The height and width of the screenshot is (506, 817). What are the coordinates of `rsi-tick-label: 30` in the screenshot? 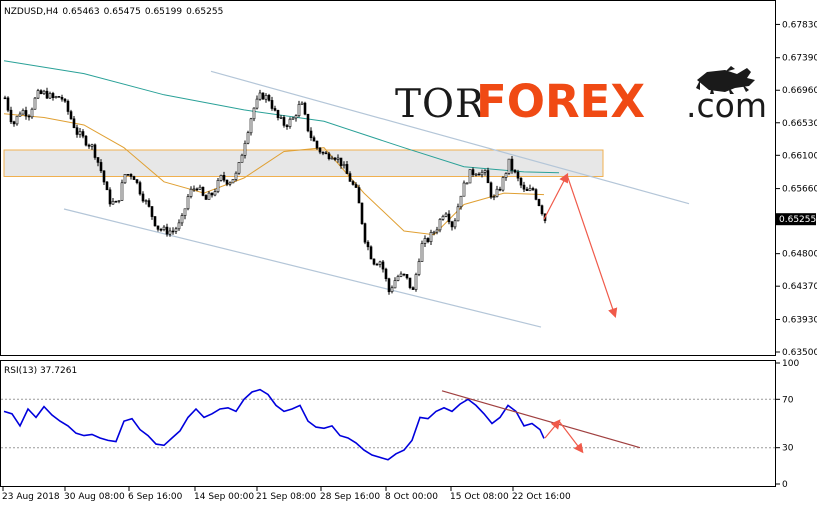 It's located at (788, 449).